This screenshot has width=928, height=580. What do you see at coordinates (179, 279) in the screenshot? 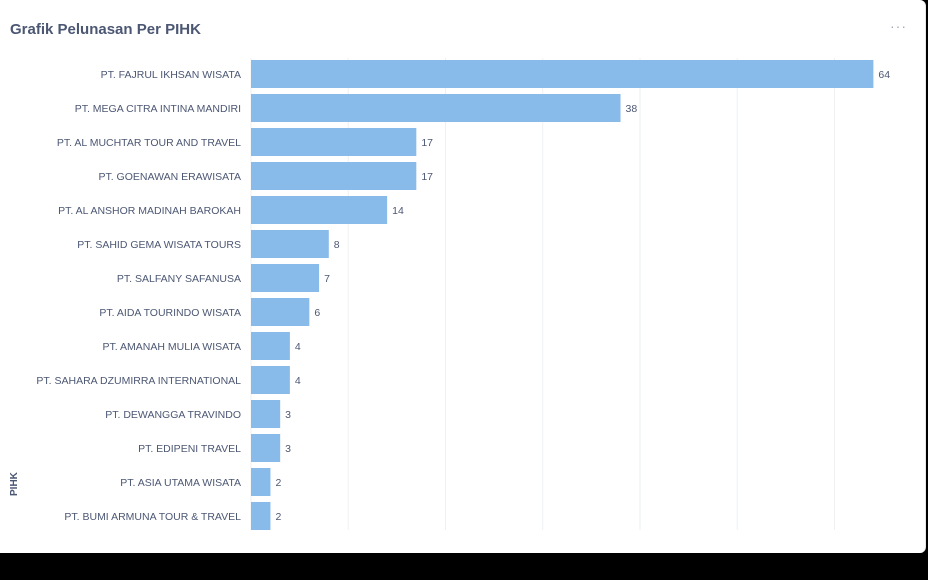
I see `category-label: PT. SALFANY SAFANUSA` at bounding box center [179, 279].